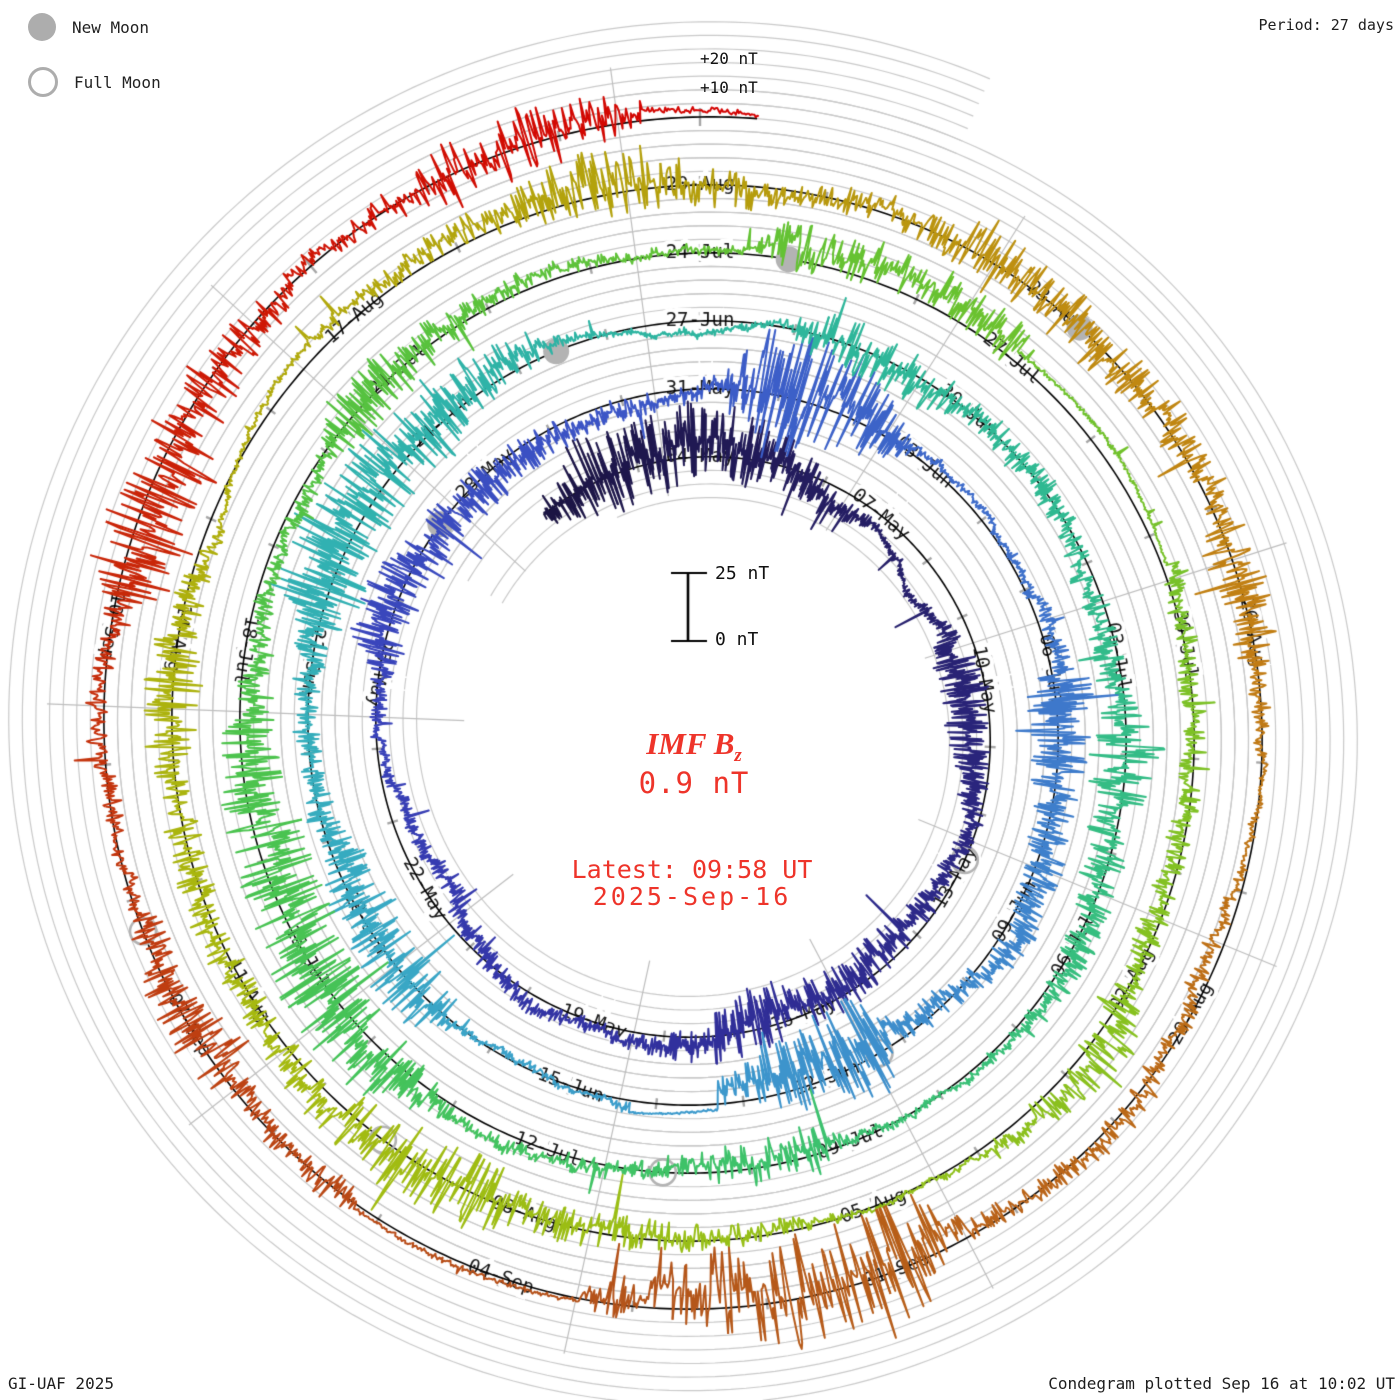 Image resolution: width=1400 pixels, height=1400 pixels. Describe the element at coordinates (61, 1383) in the screenshot. I see `credit-label: GI-UAF 2025` at that location.